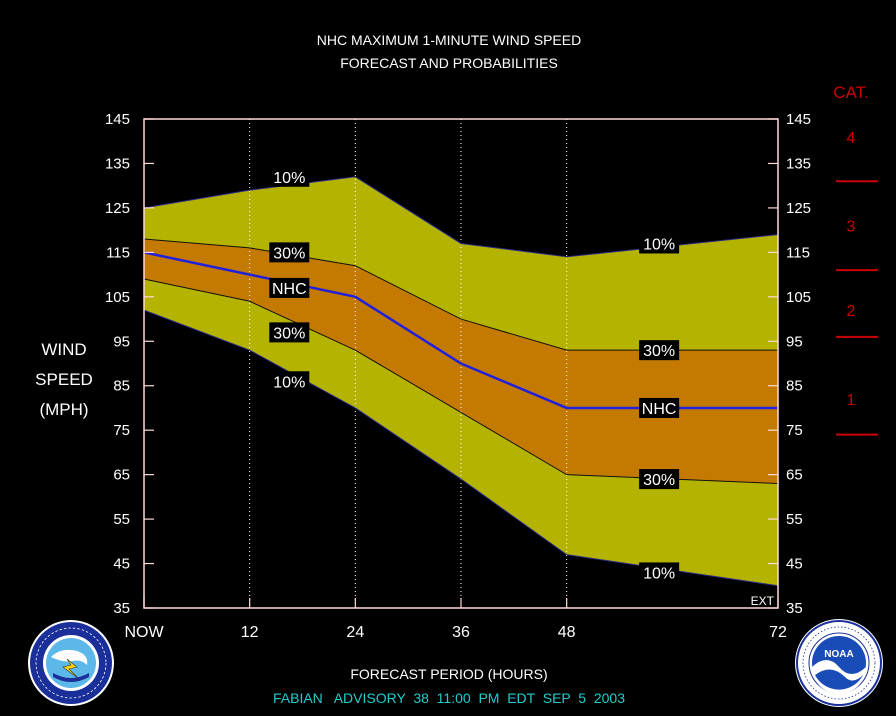  What do you see at coordinates (63, 409) in the screenshot?
I see `y-axis-label-line-3: (MPH)` at bounding box center [63, 409].